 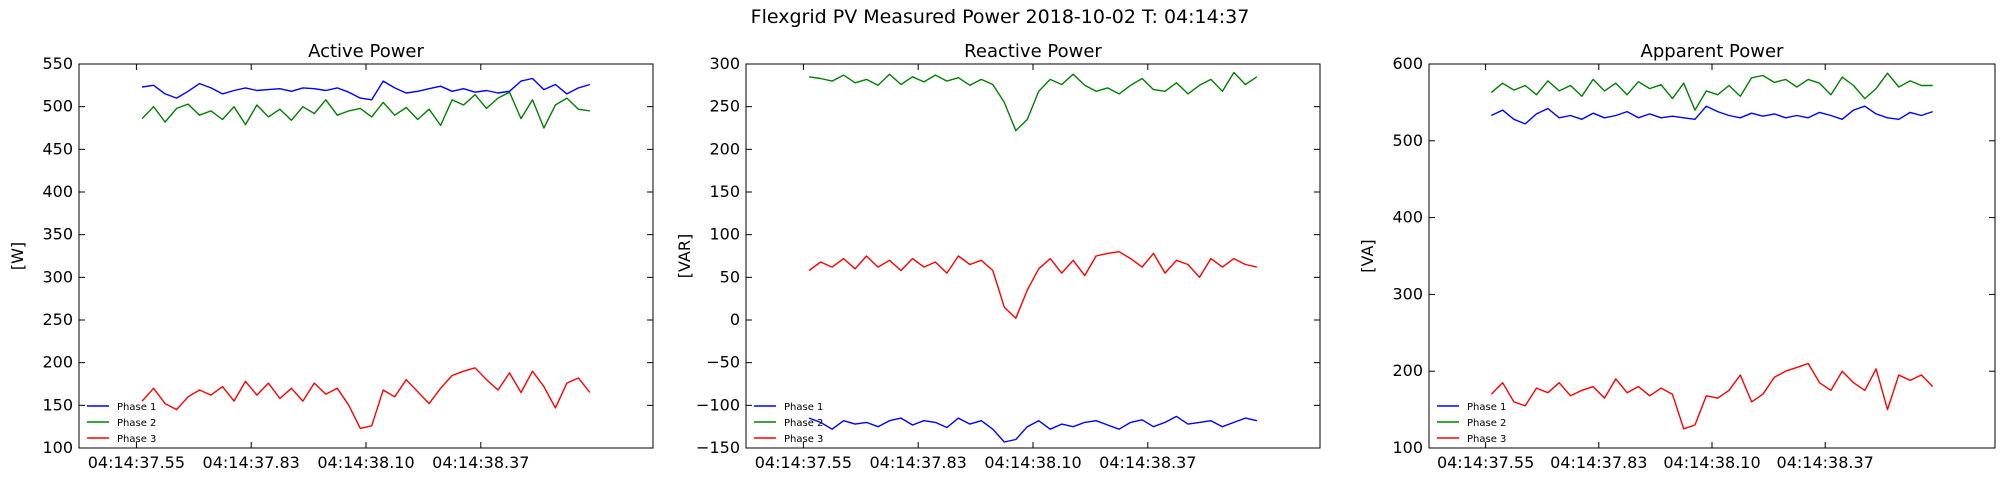 I want to click on axis-title: Apparent Power, so click(x=1712, y=51).